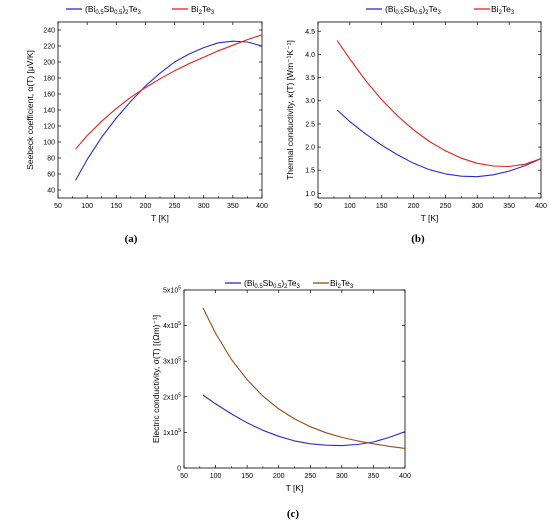 The width and height of the screenshot is (550, 525). What do you see at coordinates (172, 361) in the screenshot?
I see `y-tick-label: 3x10⁵` at bounding box center [172, 361].